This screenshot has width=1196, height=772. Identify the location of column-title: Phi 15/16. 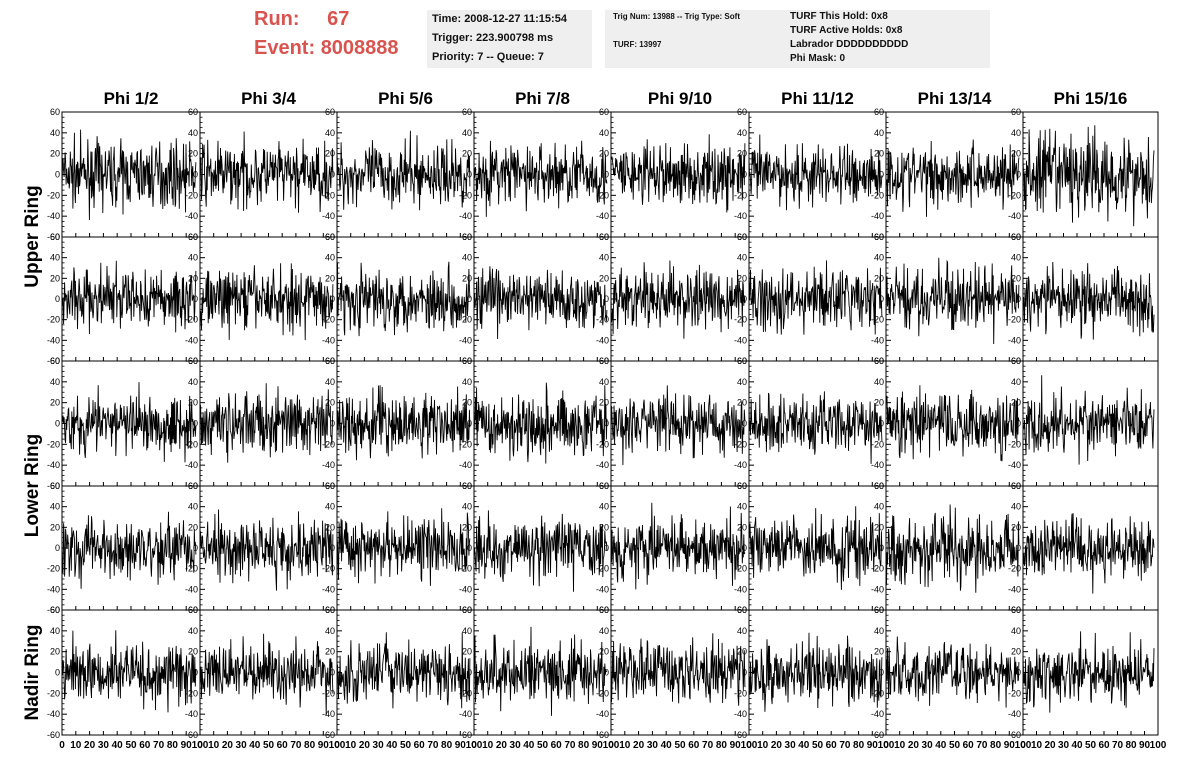
(1091, 98).